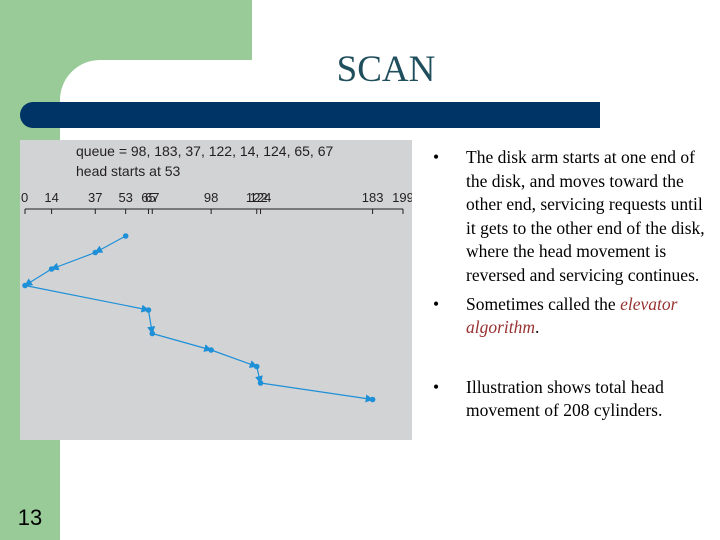 The height and width of the screenshot is (540, 720). Describe the element at coordinates (128, 171) in the screenshot. I see `head-label: head starts at 53` at that location.